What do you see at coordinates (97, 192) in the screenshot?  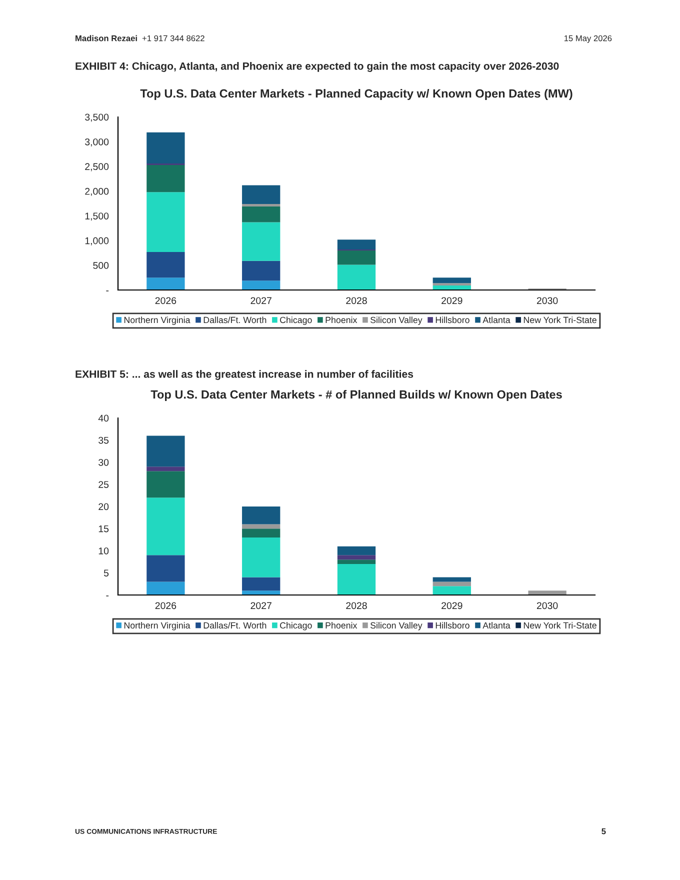 I see `y-tick-label: 2,000` at bounding box center [97, 192].